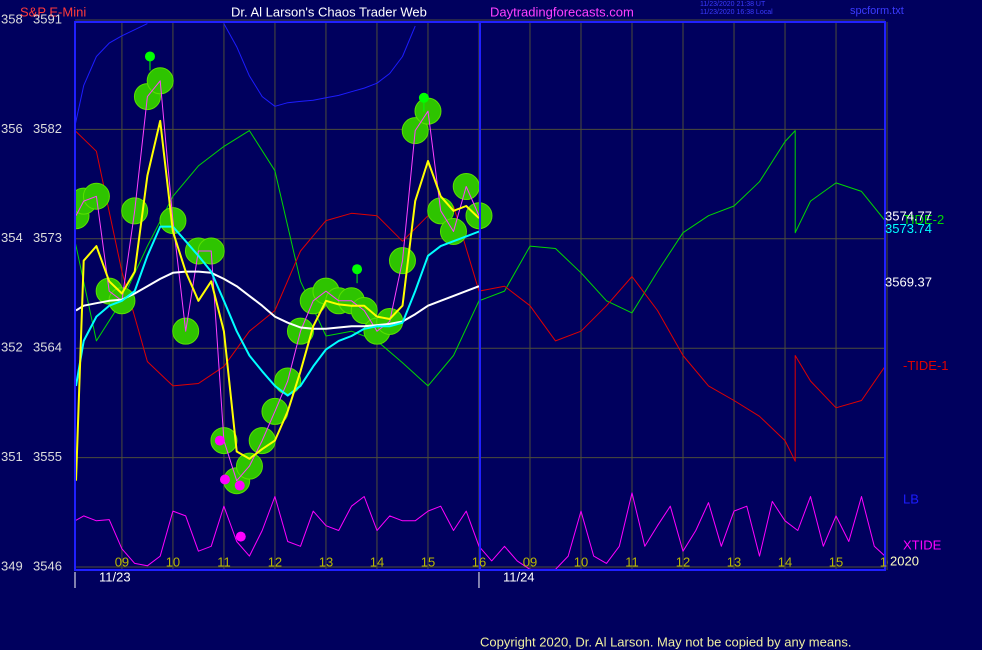 This screenshot has height=650, width=982. I want to click on y-tick-label: 3564, so click(47, 347).